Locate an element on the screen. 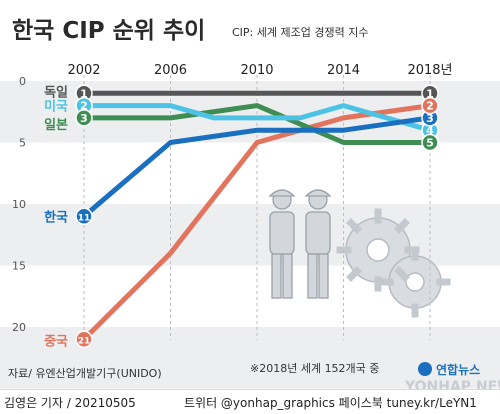 The width and height of the screenshot is (500, 414). worker-gear-illustration is located at coordinates (359, 253).